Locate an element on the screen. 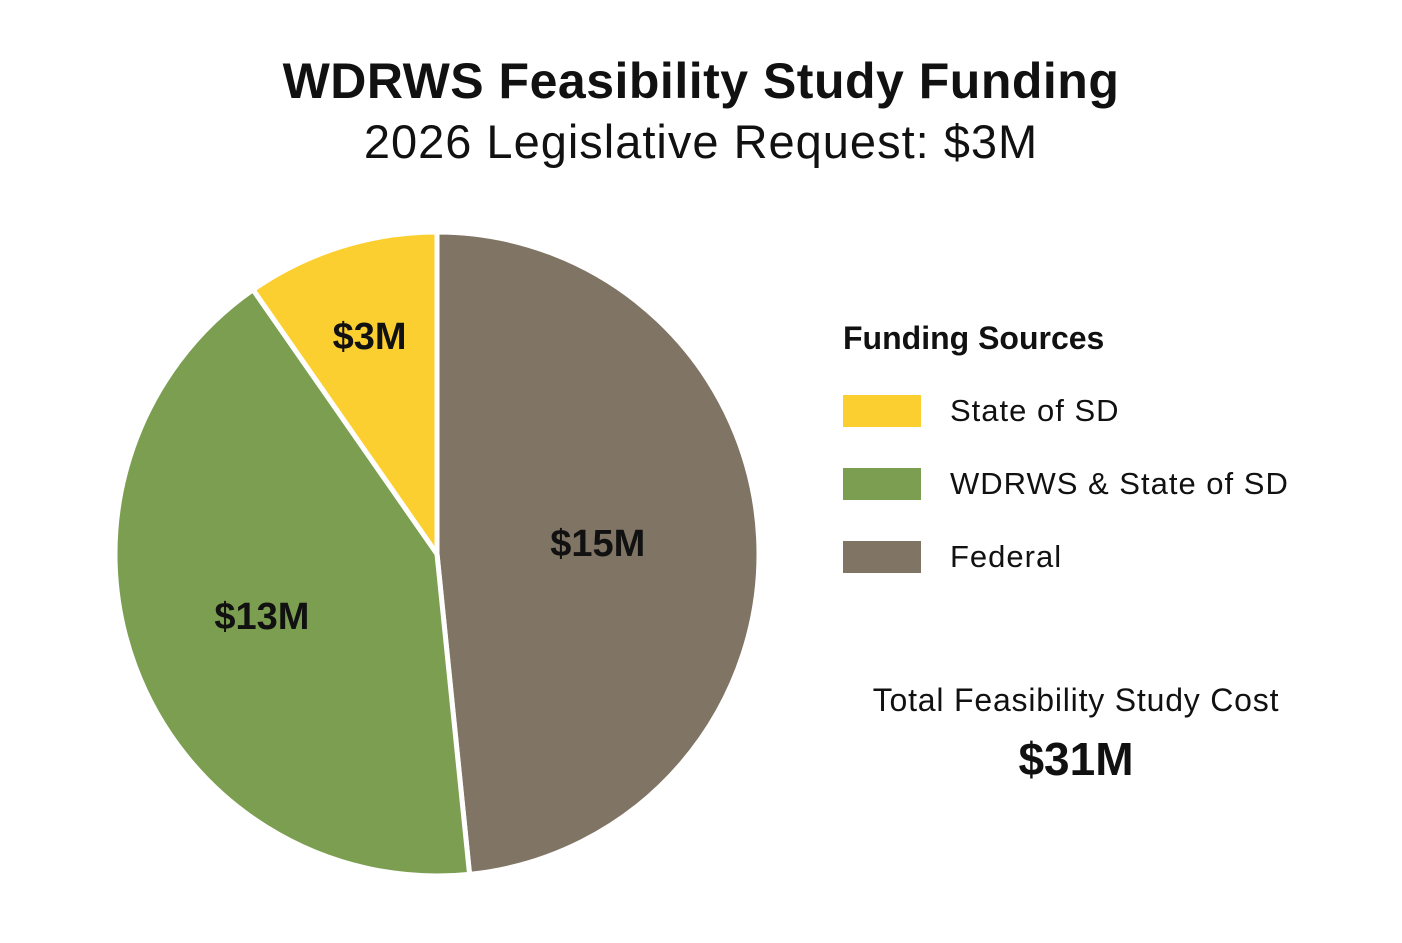 The width and height of the screenshot is (1402, 943). legend-swatch-federal is located at coordinates (882, 557).